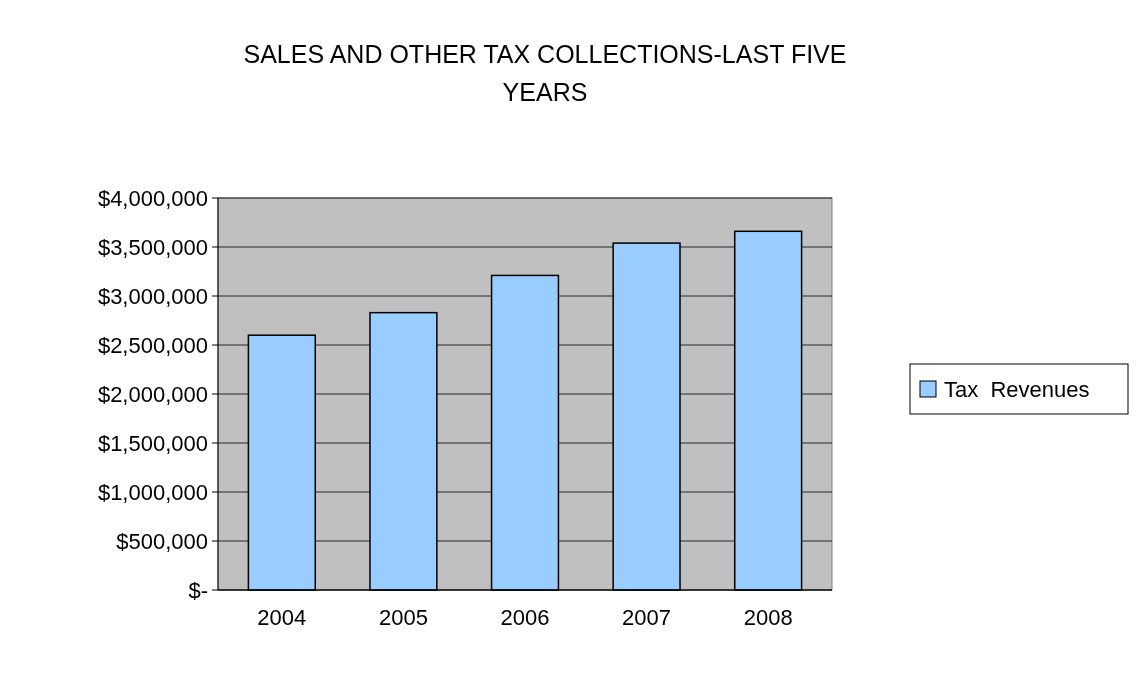 This screenshot has width=1140, height=693. I want to click on y-tick-label: $2,000,000, so click(152, 394).